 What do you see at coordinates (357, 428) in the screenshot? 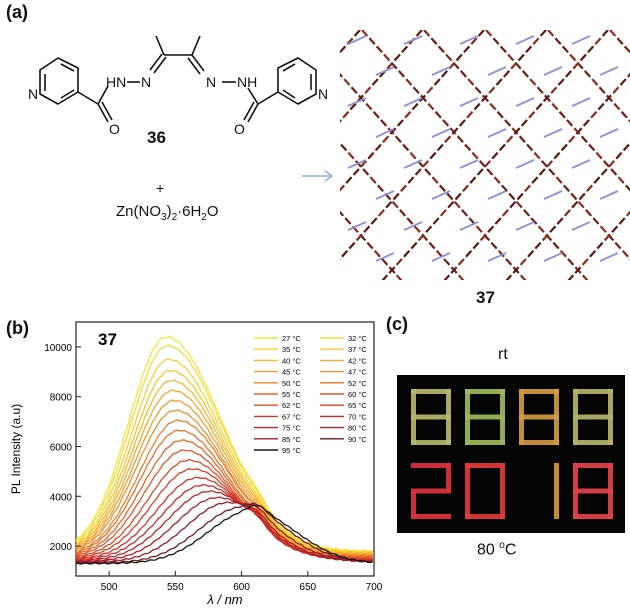
I see `legend-label: 80 °C` at bounding box center [357, 428].